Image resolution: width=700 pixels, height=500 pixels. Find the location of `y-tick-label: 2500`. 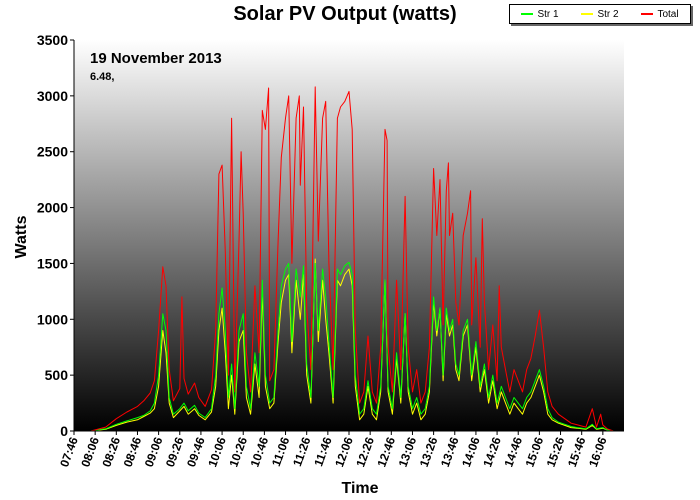

y-tick-label: 2500 is located at coordinates (52, 152).